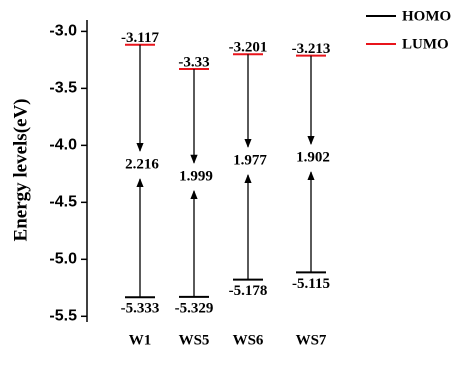 This screenshot has width=474, height=371. Describe the element at coordinates (311, 284) in the screenshot. I see `homo-label: -5.115` at that location.